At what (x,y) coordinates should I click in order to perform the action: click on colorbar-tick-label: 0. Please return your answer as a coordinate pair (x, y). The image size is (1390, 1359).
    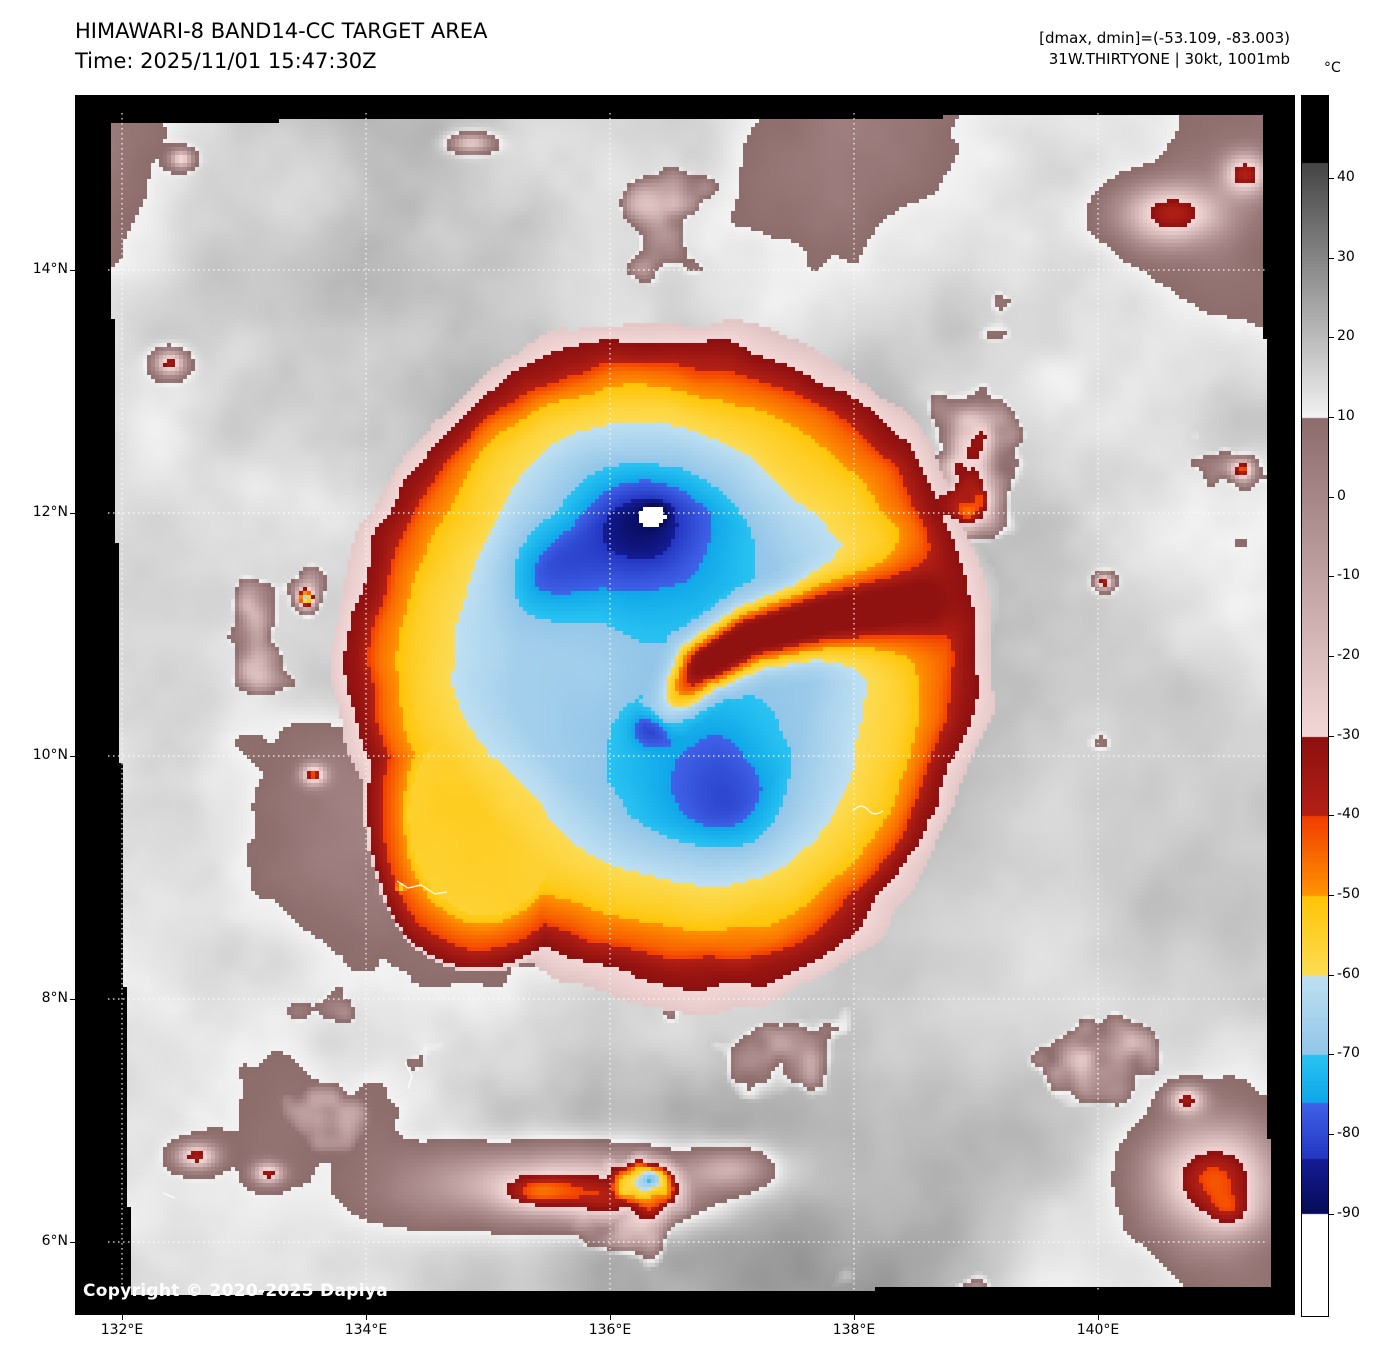
    Looking at the image, I should click on (1341, 495).